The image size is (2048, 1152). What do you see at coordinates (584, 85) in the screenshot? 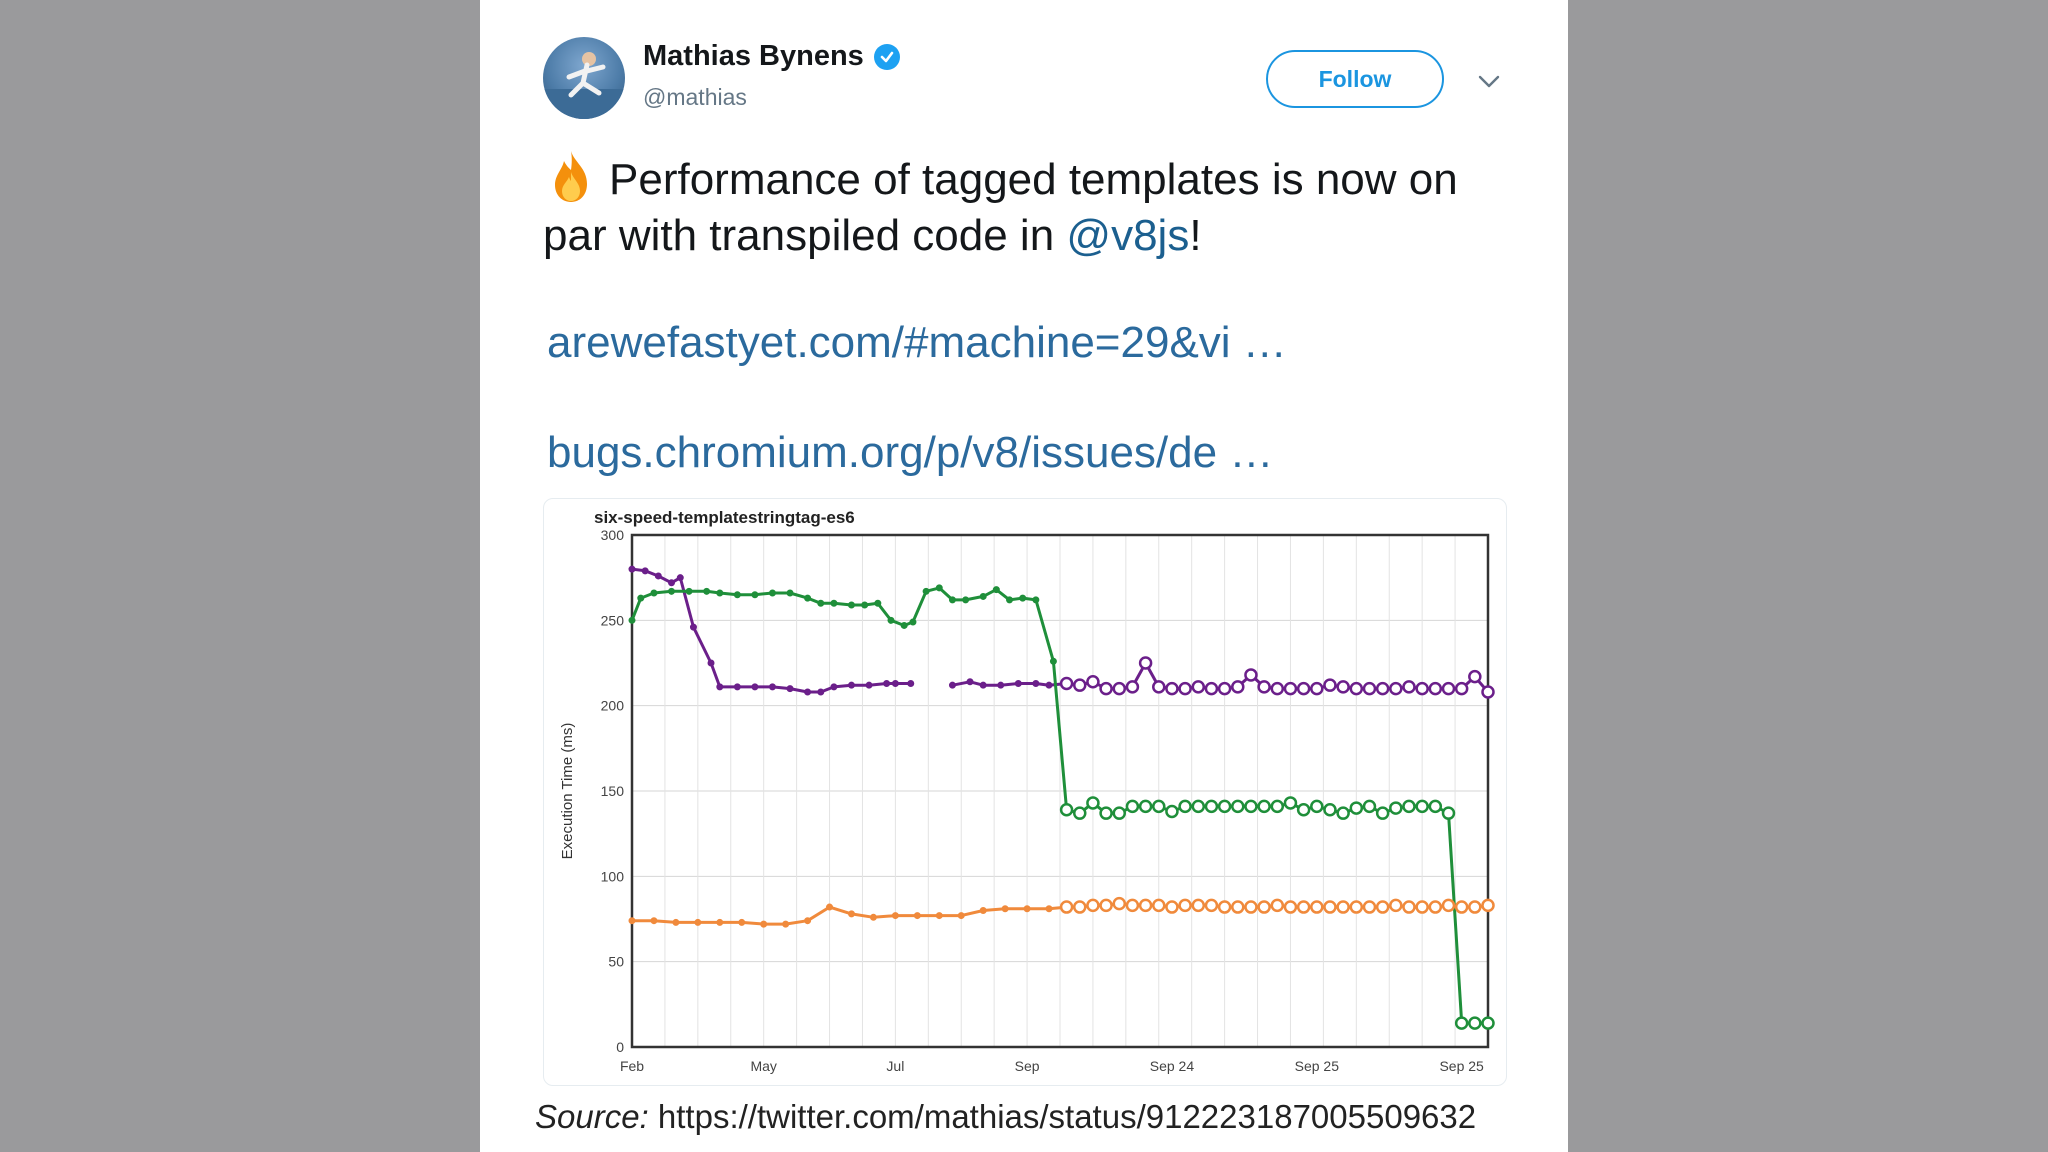
I see `avatar-person-icon` at bounding box center [584, 85].